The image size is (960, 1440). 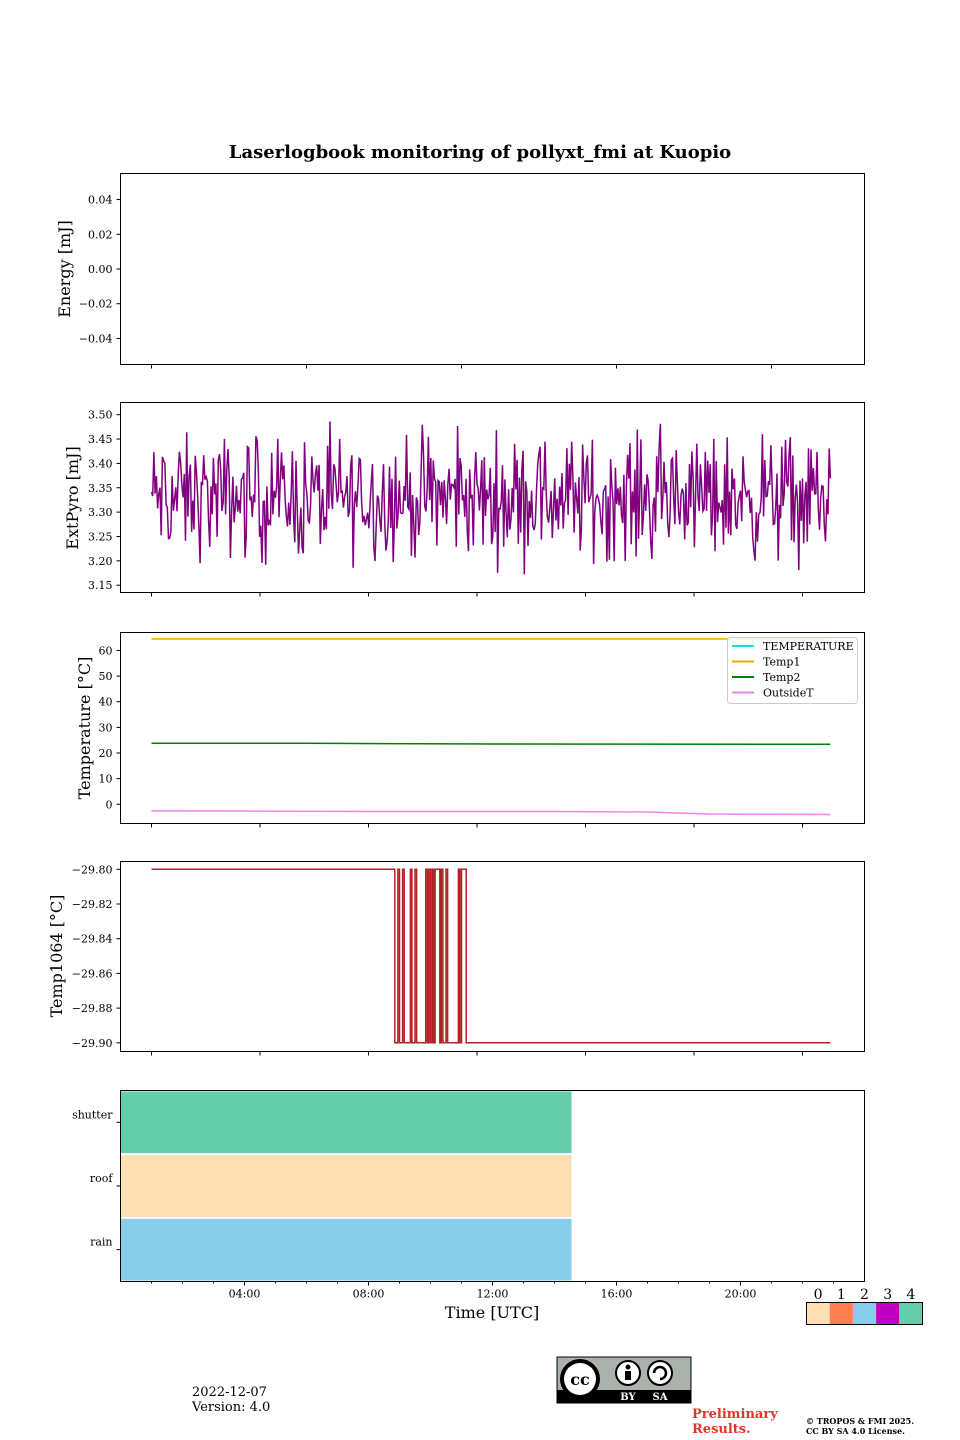 I want to click on extpyro-ytick-label: 3.15, so click(x=100, y=585).